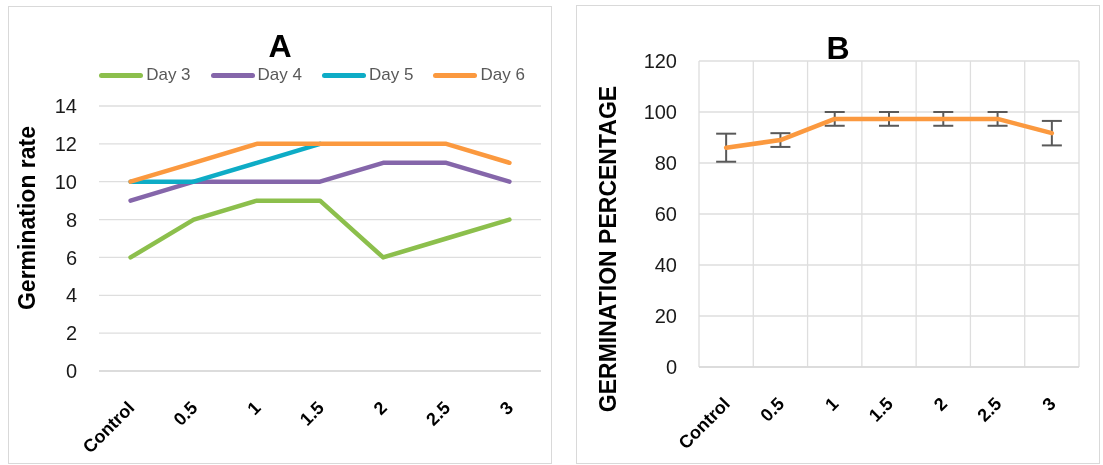  What do you see at coordinates (27, 218) in the screenshot?
I see `y-axis-title: Germination rate` at bounding box center [27, 218].